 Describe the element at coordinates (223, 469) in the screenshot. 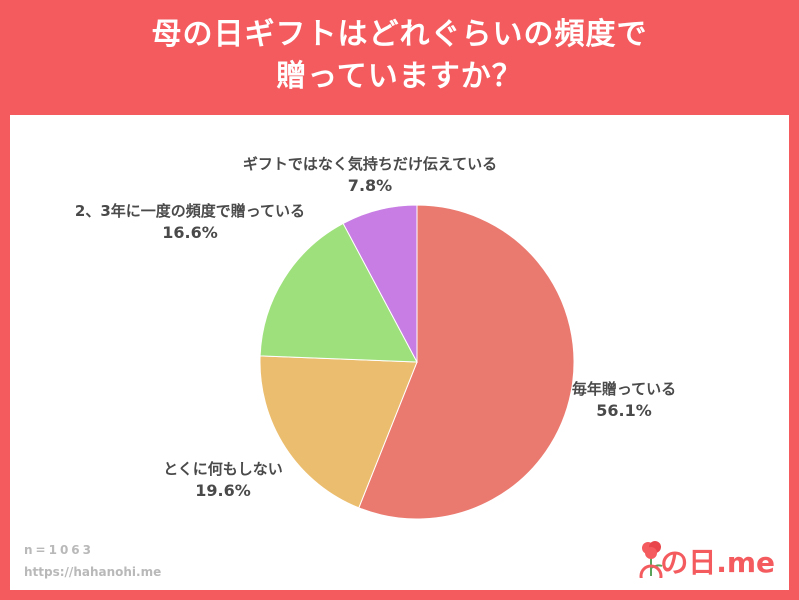

I see `slice-label-text: とくに何もしない` at that location.